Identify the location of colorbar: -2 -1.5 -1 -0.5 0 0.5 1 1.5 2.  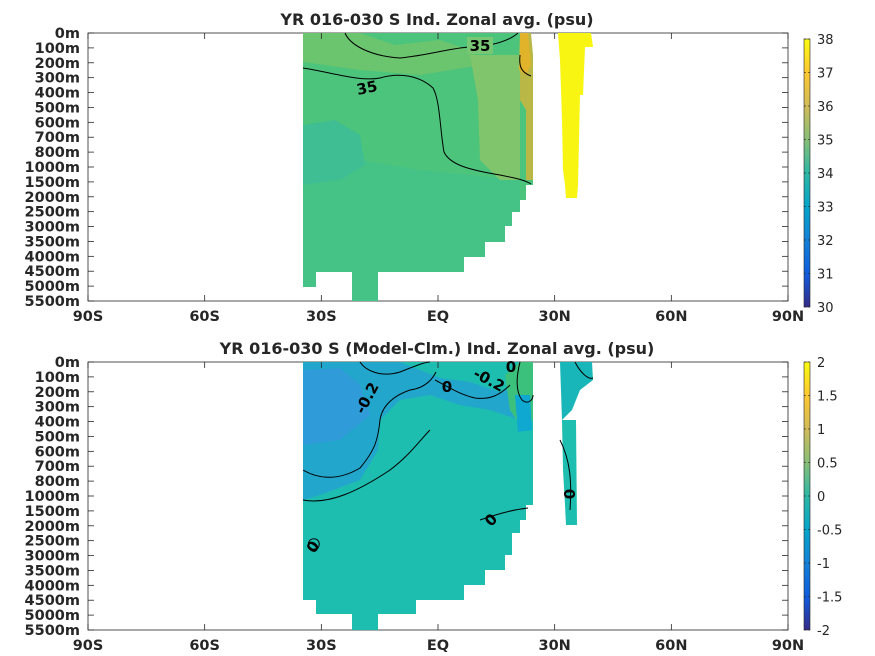
(822, 497).